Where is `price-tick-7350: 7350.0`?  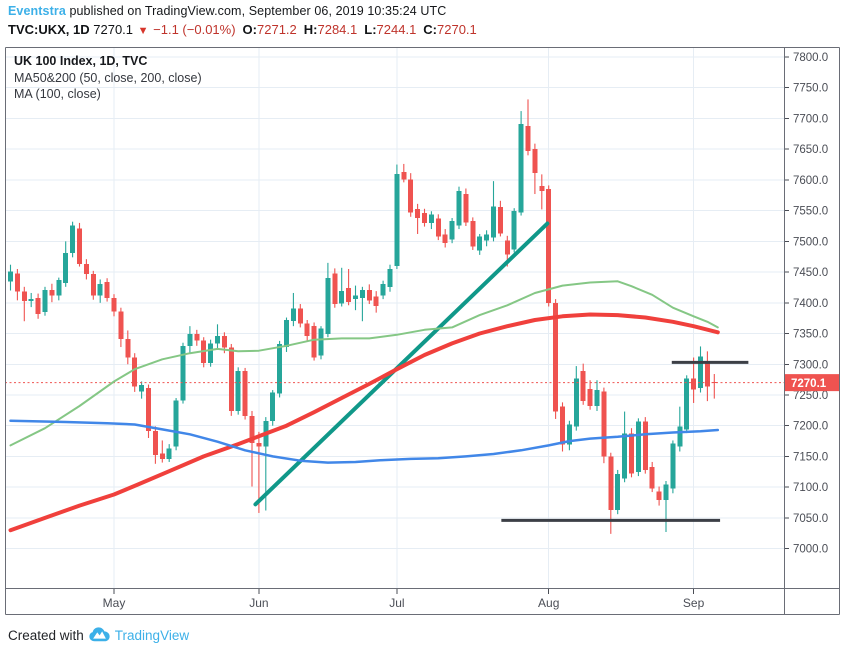
price-tick-7350: 7350.0 is located at coordinates (810, 335).